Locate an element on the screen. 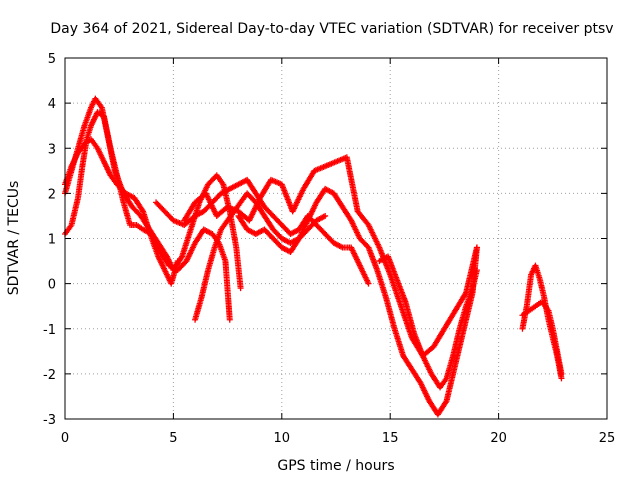 This screenshot has height=480, width=640. x-tick-label: 0 is located at coordinates (65, 438).